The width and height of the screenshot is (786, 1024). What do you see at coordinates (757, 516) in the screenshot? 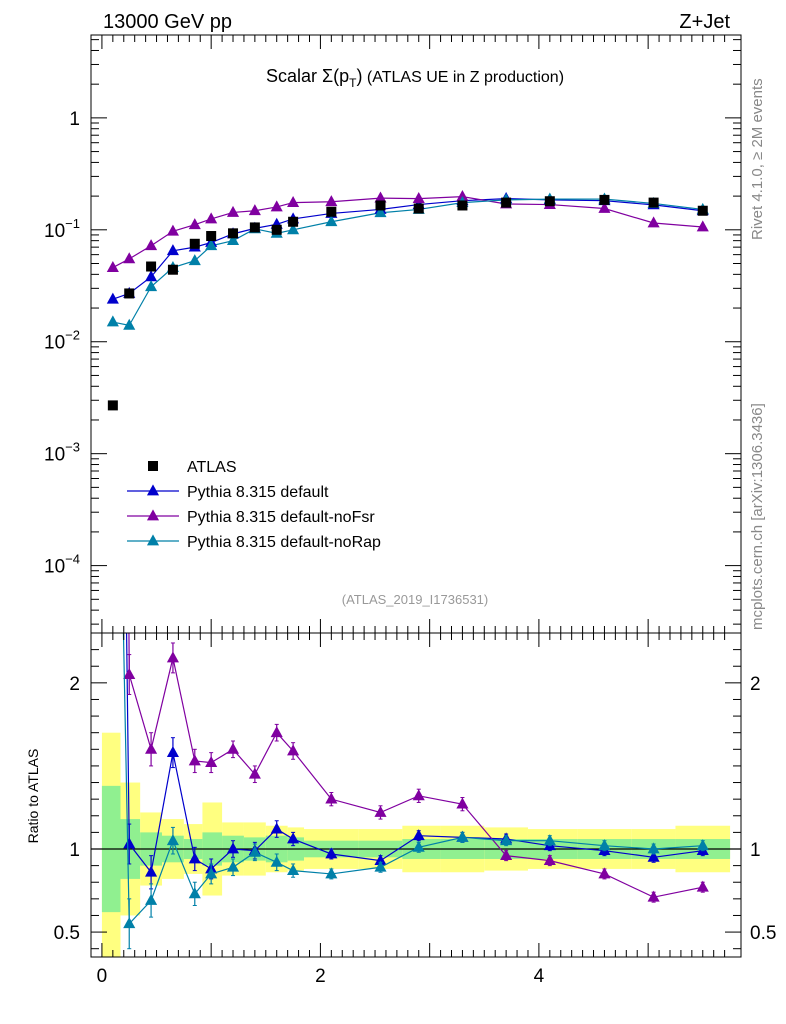
I see `mcplots-label: mcplots.cern.ch [arXiv:1306.3436]` at bounding box center [757, 516].